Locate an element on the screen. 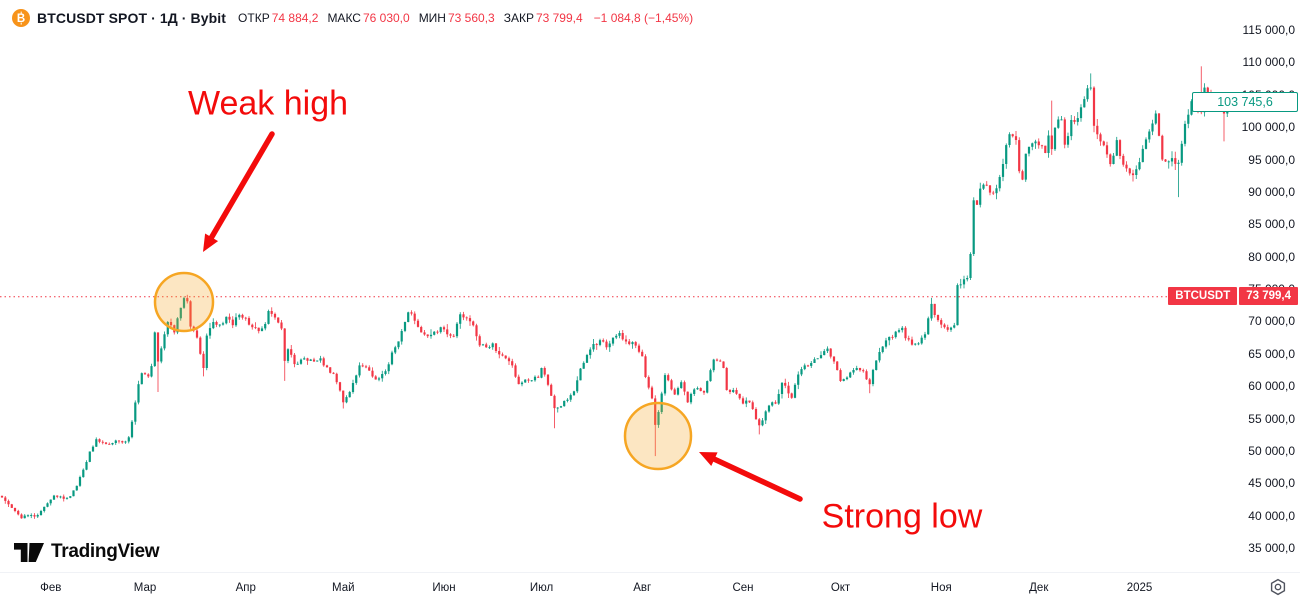  close-value: 73 799,4 is located at coordinates (559, 18).